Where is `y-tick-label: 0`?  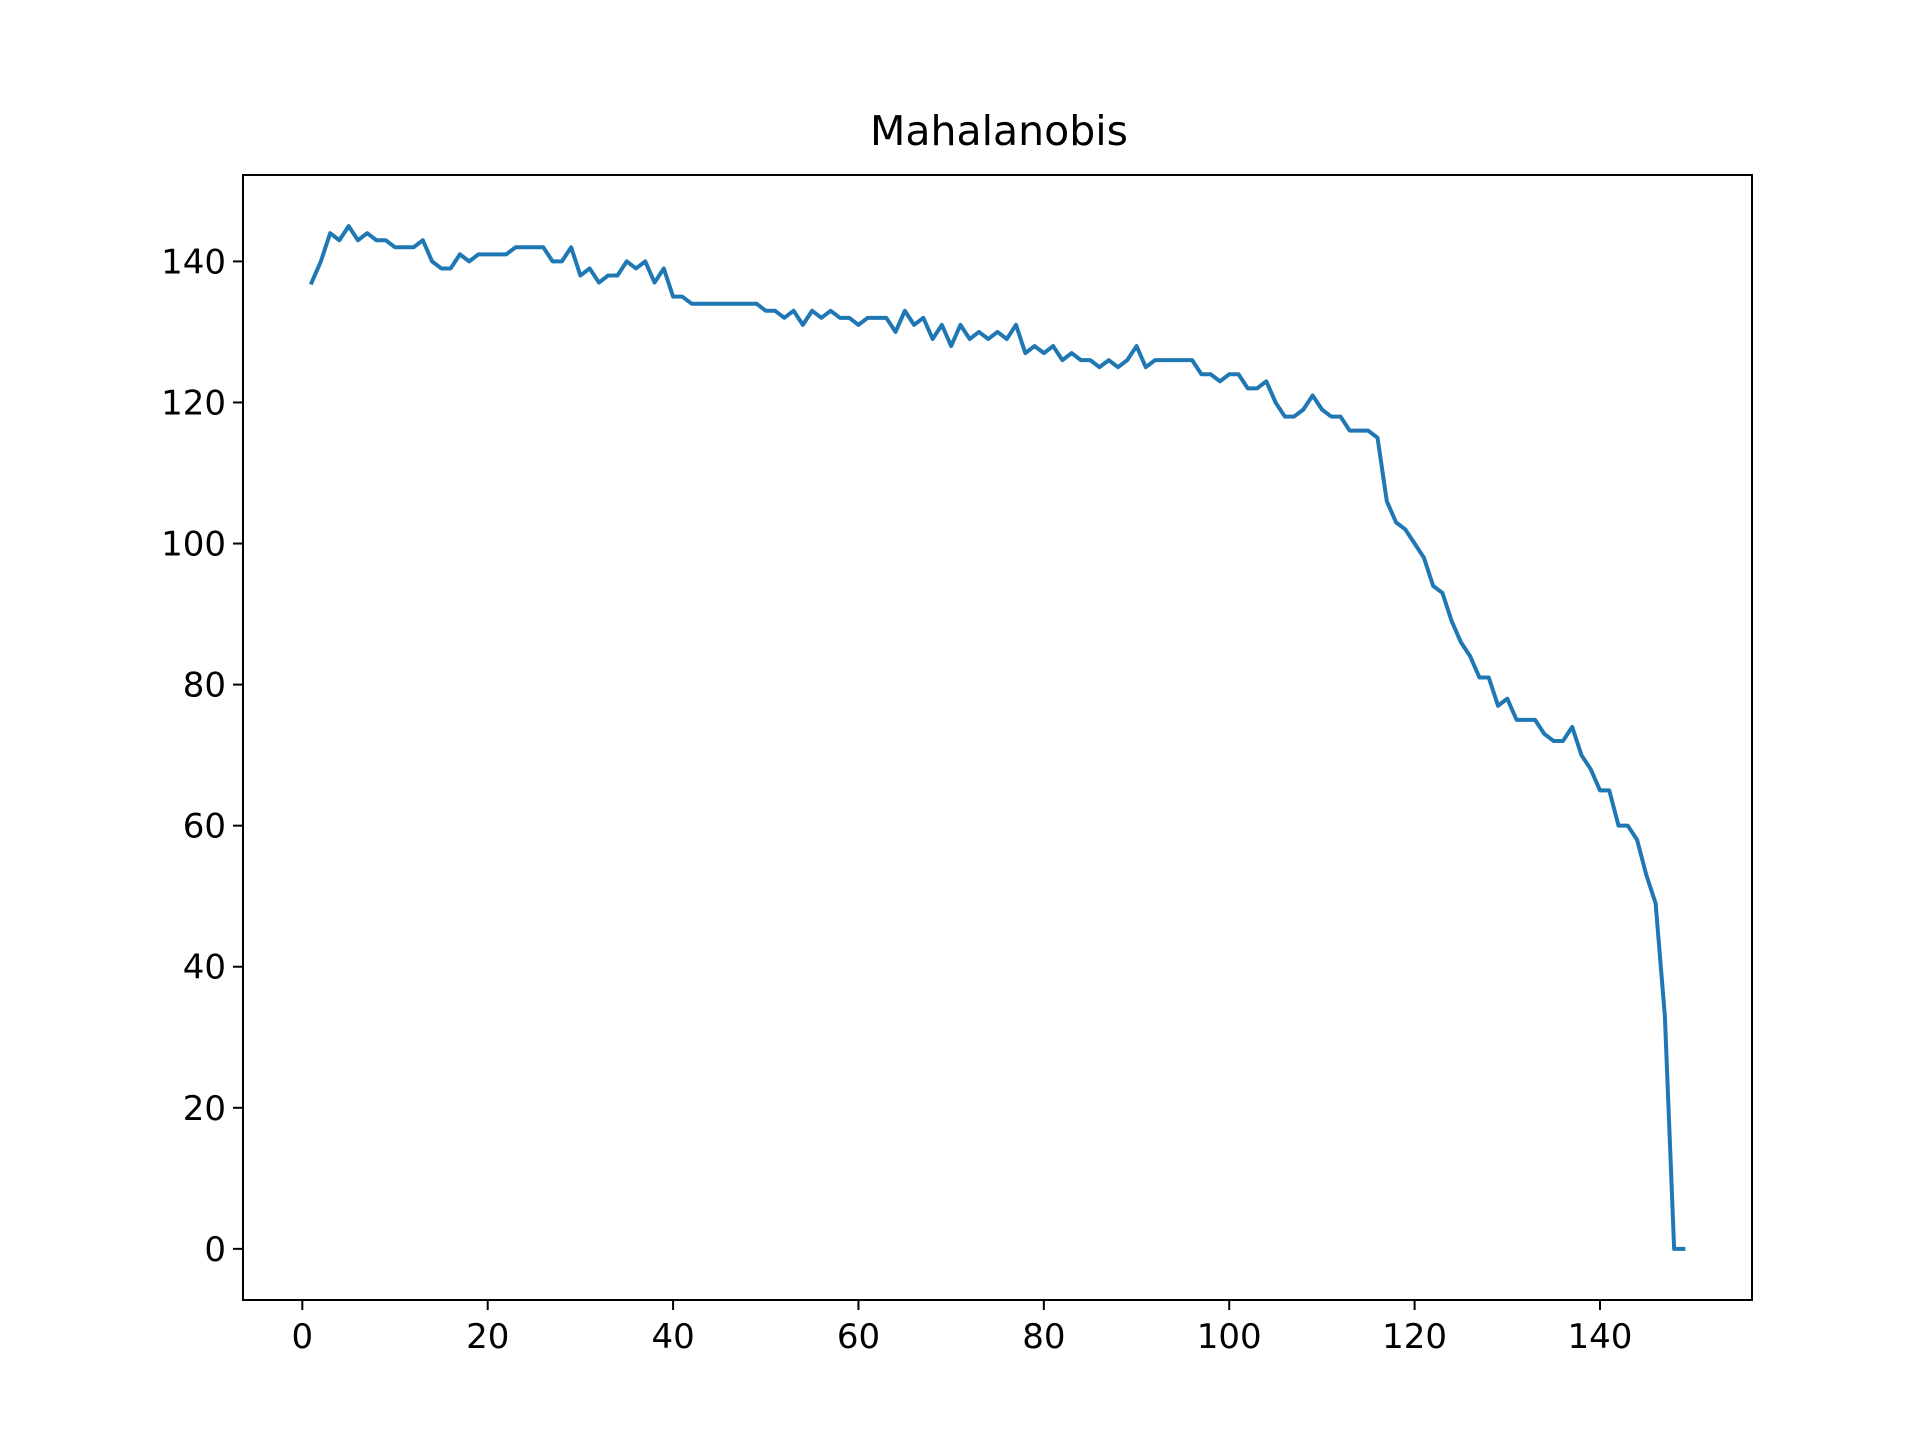
y-tick-label: 0 is located at coordinates (215, 1250).